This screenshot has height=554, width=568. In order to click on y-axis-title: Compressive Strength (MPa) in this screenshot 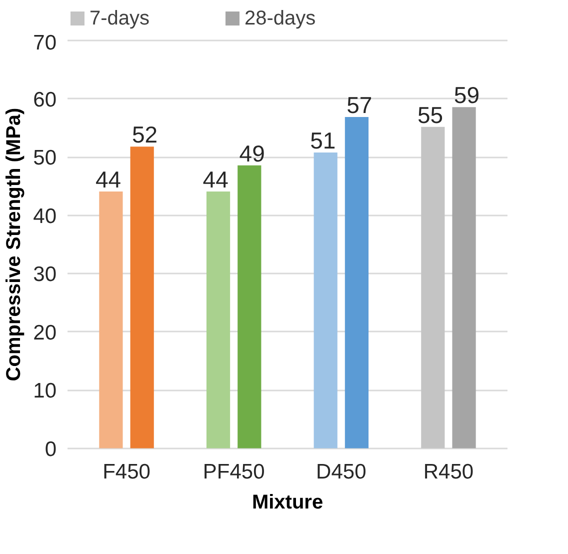, I will do `click(14, 245)`.